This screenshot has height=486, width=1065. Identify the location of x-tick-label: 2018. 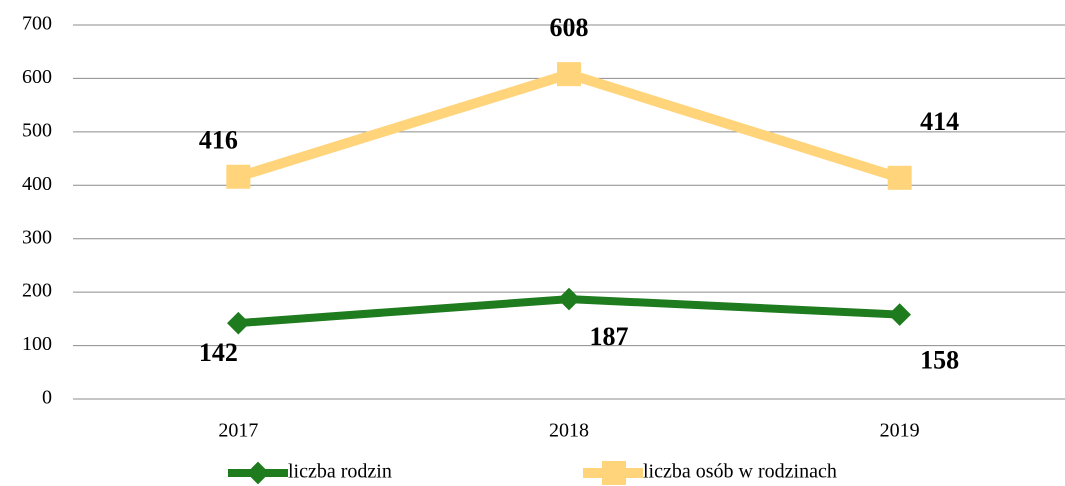
(569, 431).